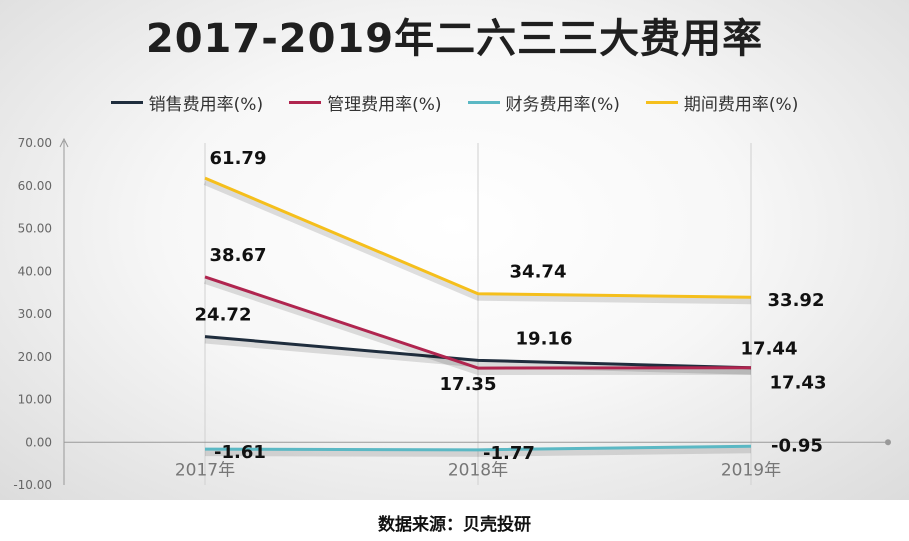 This screenshot has width=909, height=541. I want to click on legend-label-admin: 管理费用率(%), so click(384, 105).